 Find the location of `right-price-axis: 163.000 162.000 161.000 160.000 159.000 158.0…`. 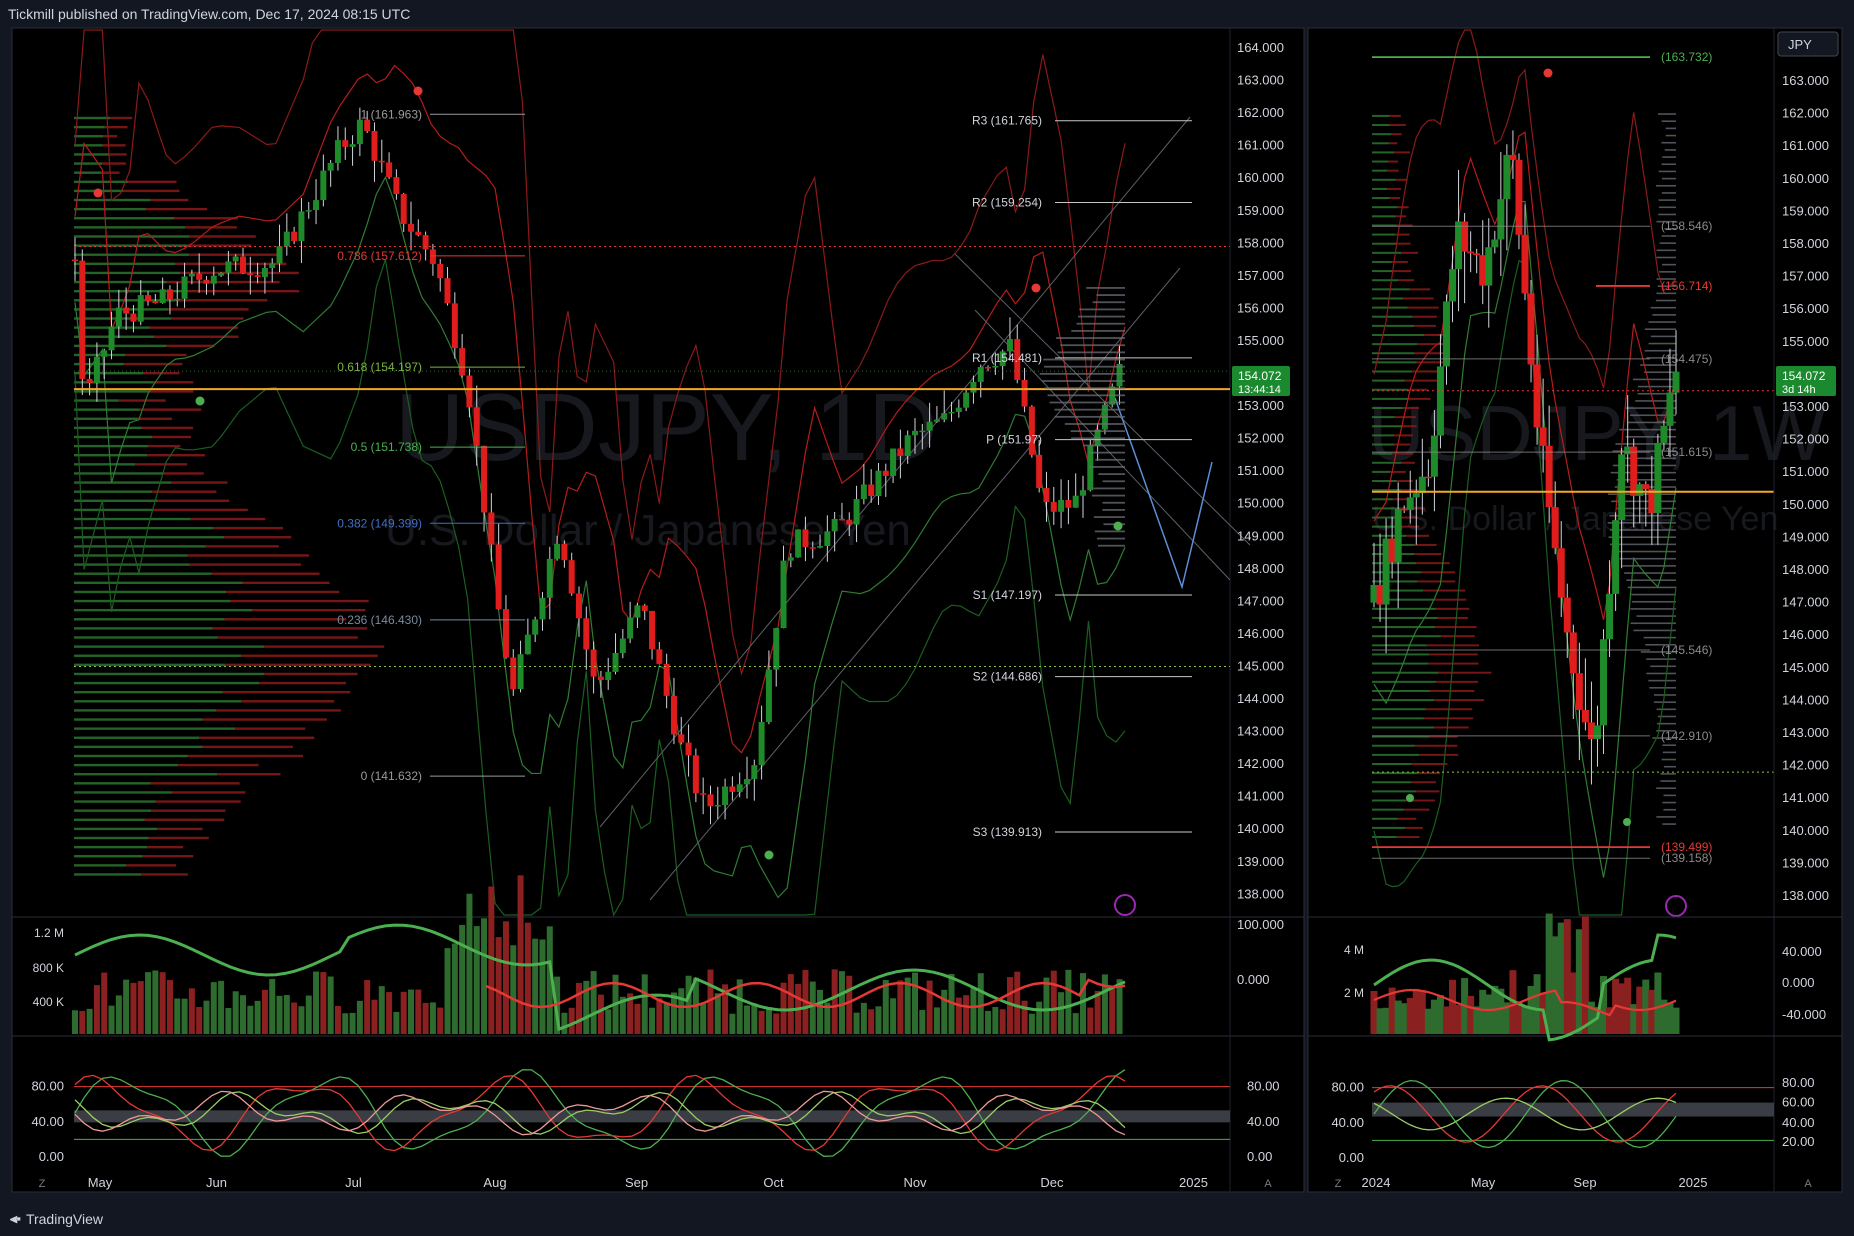

right-price-axis: 163.000 162.000 161.000 160.000 159.000 158.0… is located at coordinates (1805, 488).